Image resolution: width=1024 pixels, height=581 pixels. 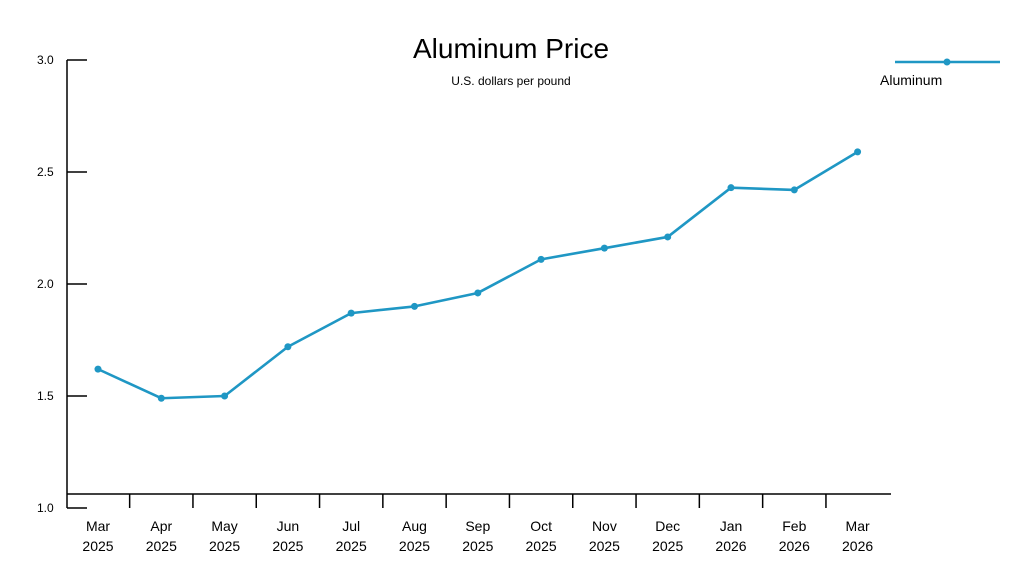 I want to click on x-tick-label-month: Oct, so click(x=541, y=526).